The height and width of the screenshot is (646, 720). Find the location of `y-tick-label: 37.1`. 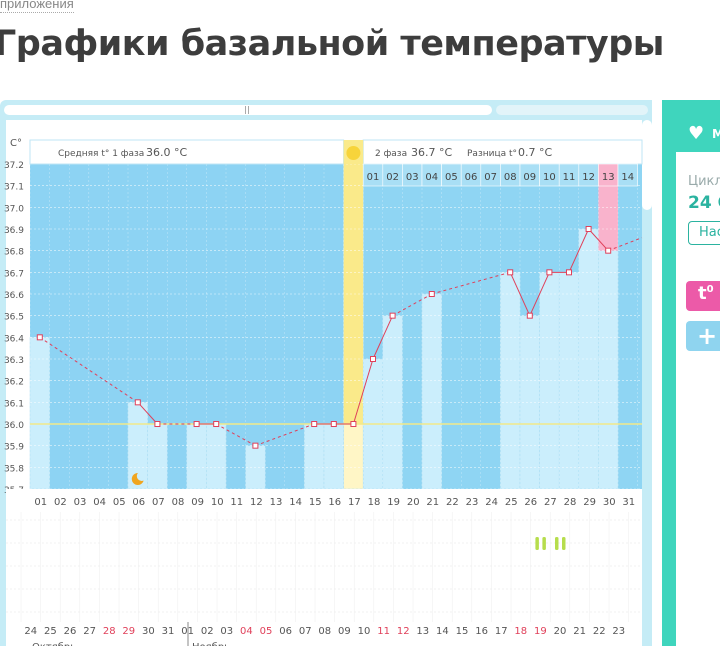

y-tick-label: 37.1 is located at coordinates (14, 188).